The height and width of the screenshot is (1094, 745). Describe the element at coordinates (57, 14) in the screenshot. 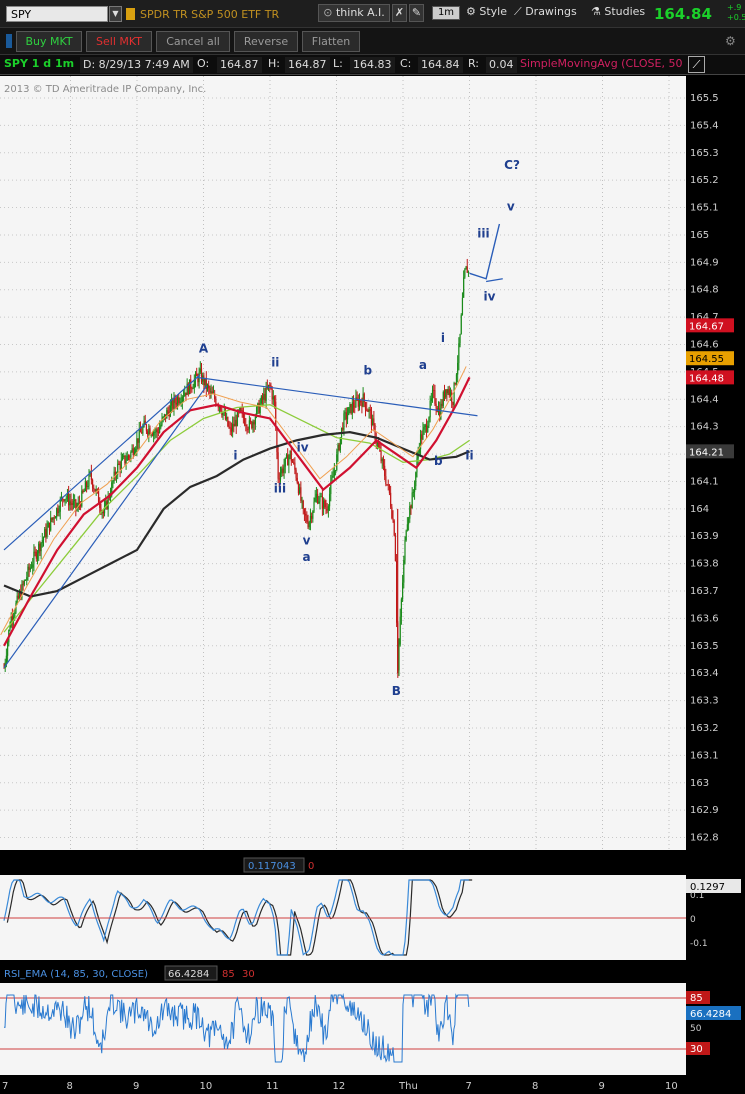

I see `symbol-input: SPY` at that location.